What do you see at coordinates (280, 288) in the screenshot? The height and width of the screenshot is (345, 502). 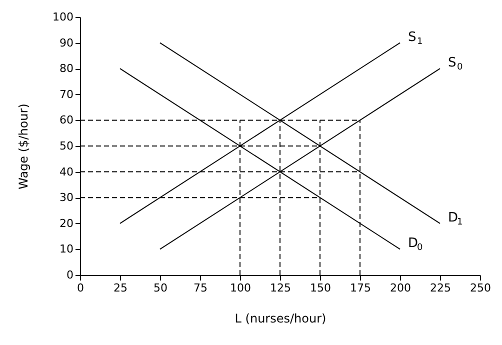 I see `x-tick-label: 125` at bounding box center [280, 288].